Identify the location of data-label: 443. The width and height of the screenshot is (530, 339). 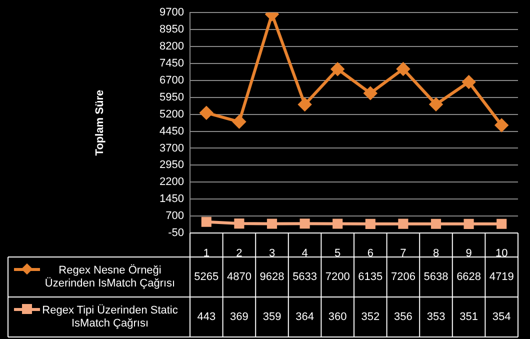
(206, 317).